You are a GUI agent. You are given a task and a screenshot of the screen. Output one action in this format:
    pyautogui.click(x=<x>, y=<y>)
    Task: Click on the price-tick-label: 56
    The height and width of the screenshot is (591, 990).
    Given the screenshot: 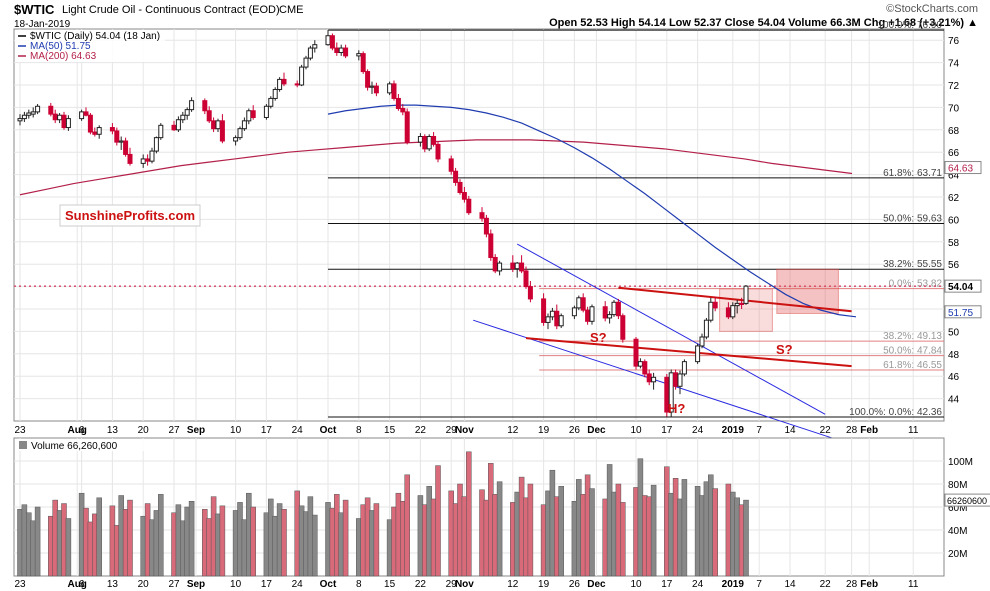 What is the action you would take?
    pyautogui.click(x=954, y=265)
    